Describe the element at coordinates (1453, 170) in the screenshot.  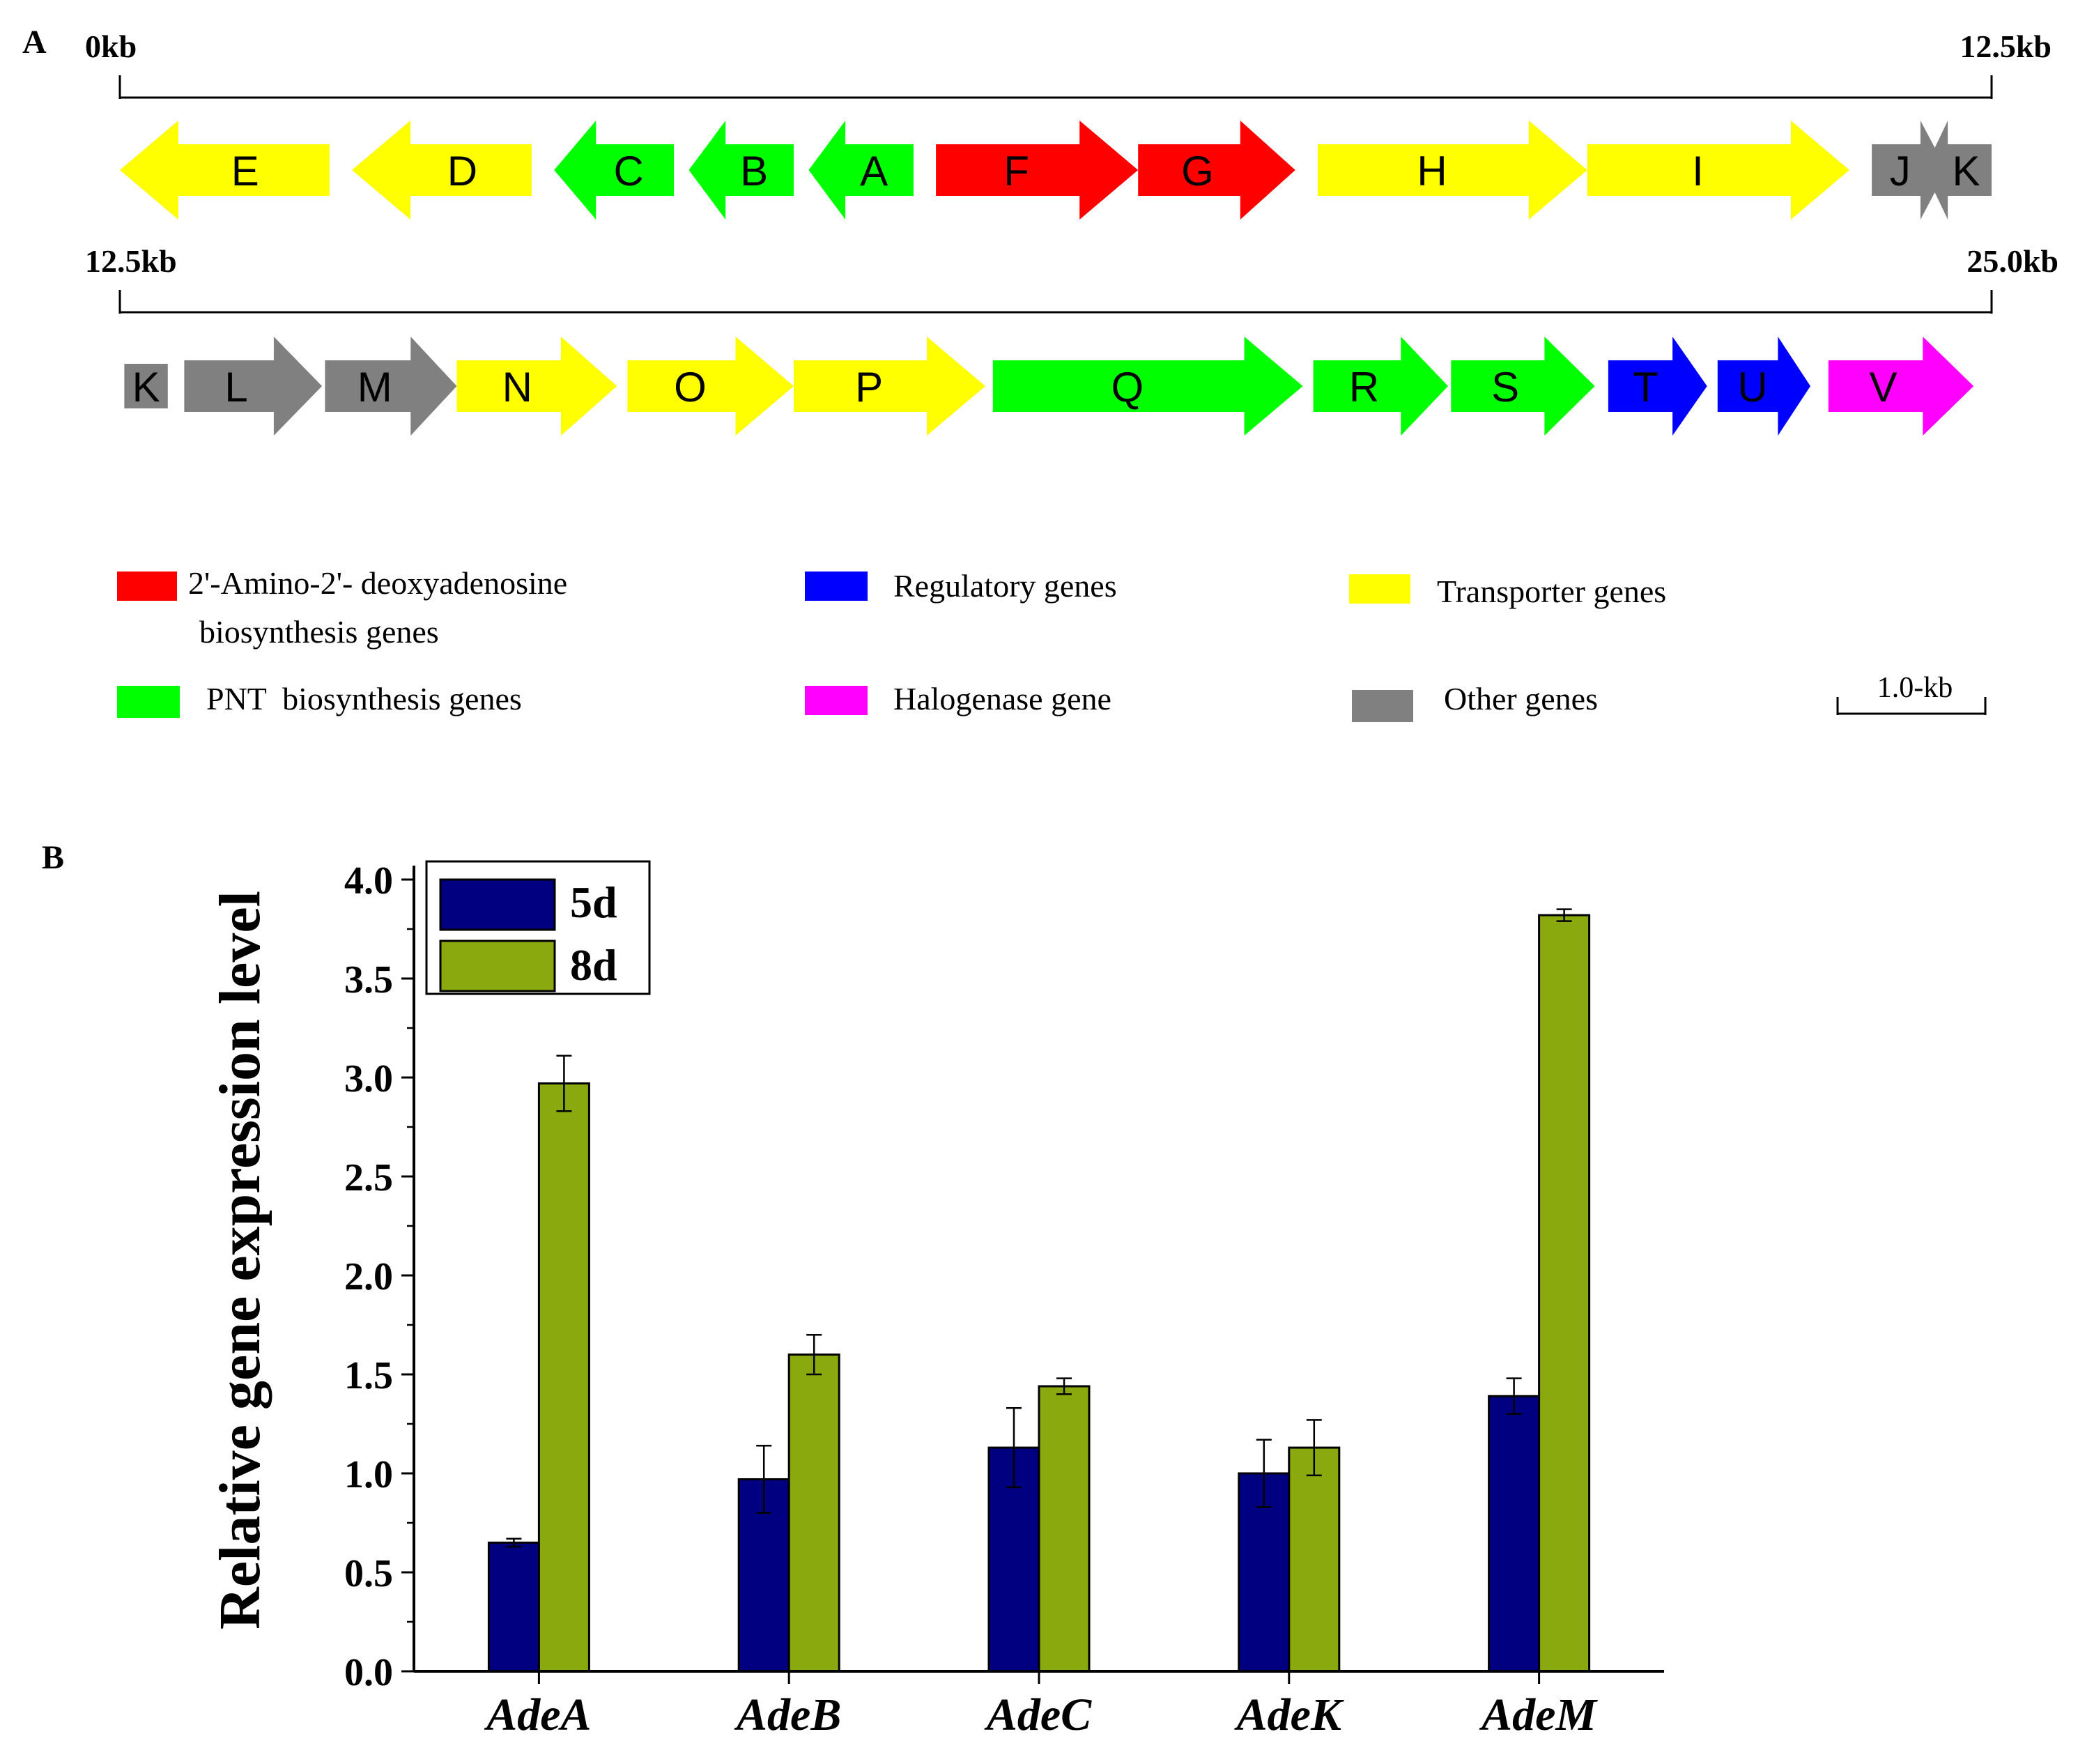
I see `gene-arrow-h` at that location.